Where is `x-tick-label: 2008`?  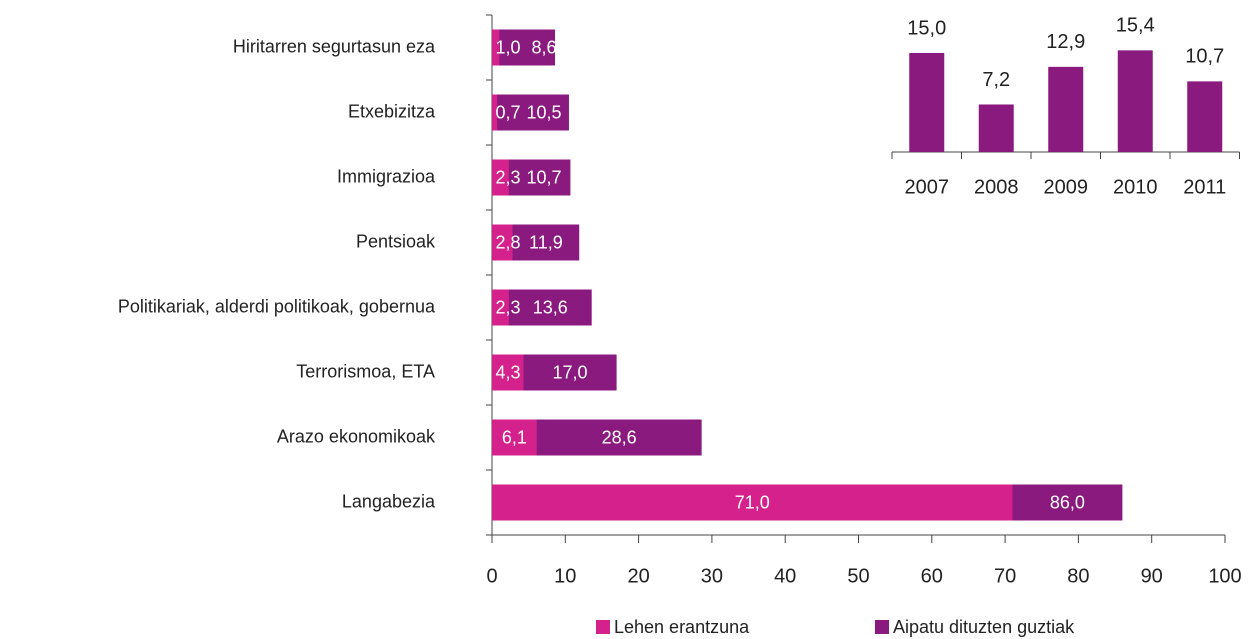
x-tick-label: 2008 is located at coordinates (996, 187).